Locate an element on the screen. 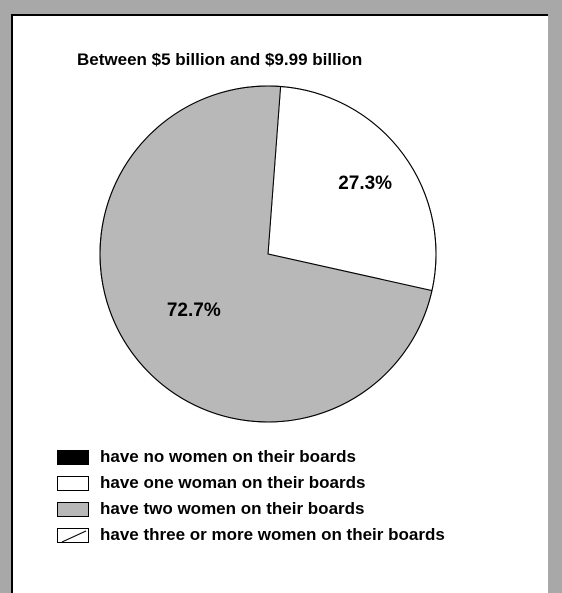 Image resolution: width=562 pixels, height=593 pixels. legend-item-no-women: have no women on their boards is located at coordinates (251, 457).